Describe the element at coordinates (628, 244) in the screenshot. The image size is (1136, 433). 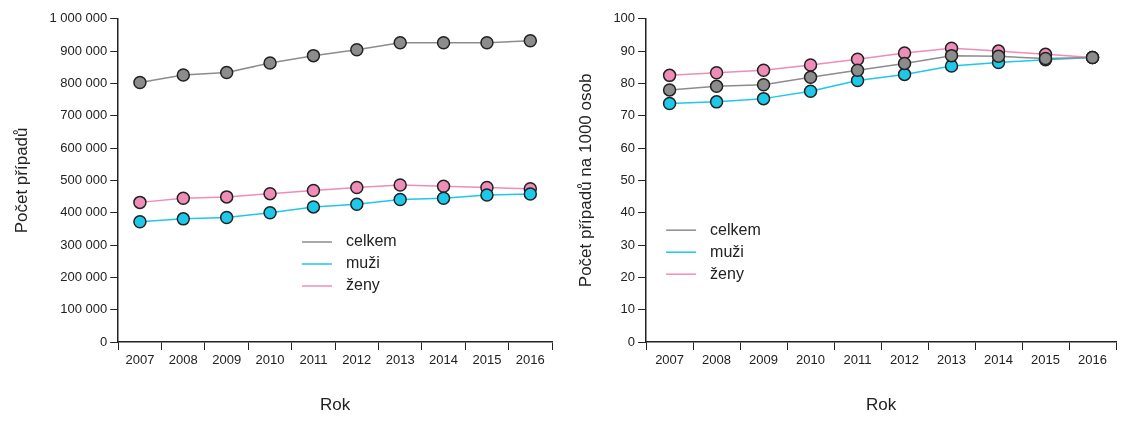
I see `y-tick-label: 30` at that location.